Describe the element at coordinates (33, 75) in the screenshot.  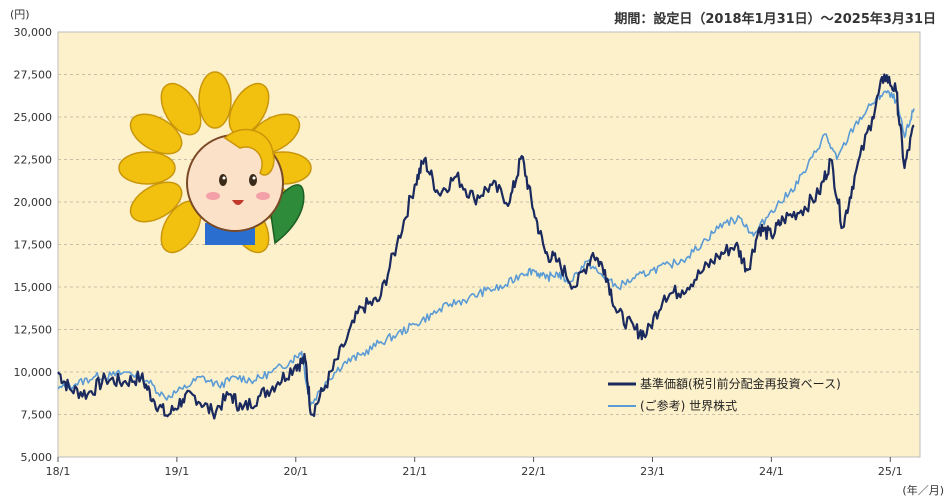
I see `y-tick-label: 27,500` at that location.